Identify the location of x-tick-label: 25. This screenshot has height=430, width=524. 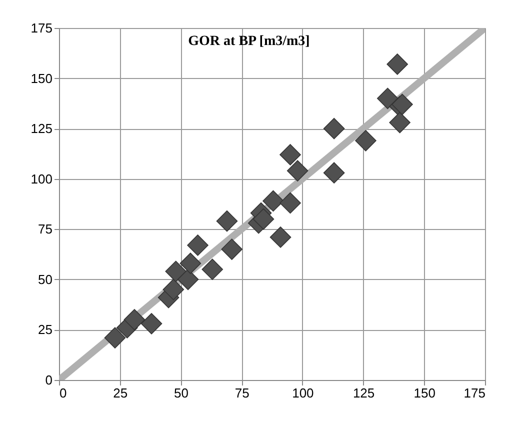
(120, 393).